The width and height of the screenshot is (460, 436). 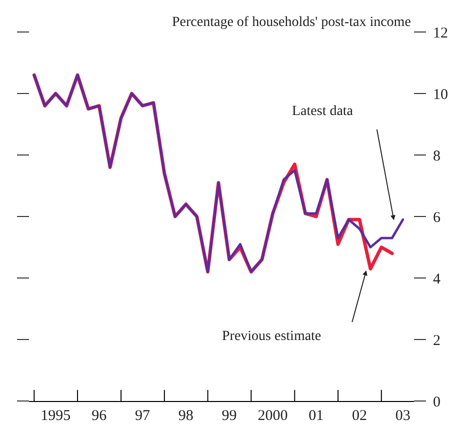 I want to click on y-tick-label: 12, so click(x=440, y=33).